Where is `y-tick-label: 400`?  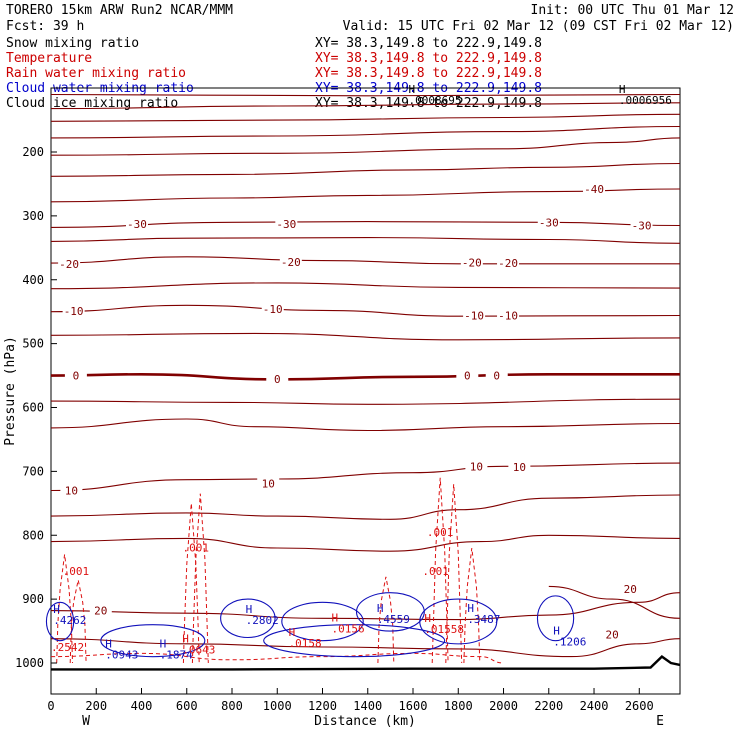 y-tick-label: 400 is located at coordinates (33, 280).